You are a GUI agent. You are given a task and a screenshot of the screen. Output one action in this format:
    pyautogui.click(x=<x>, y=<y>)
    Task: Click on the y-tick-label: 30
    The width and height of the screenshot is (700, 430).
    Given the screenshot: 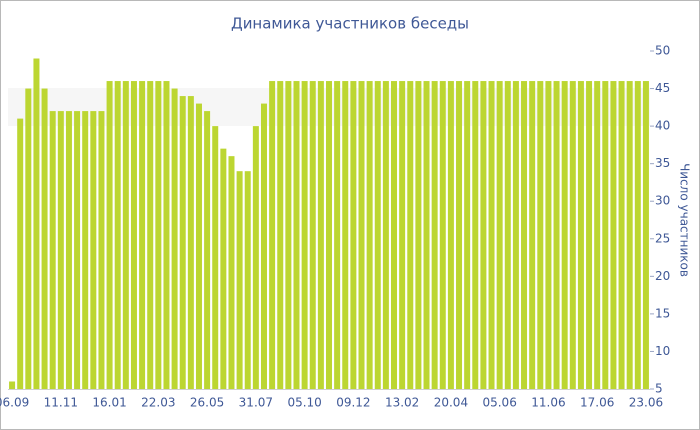 What is the action you would take?
    pyautogui.click(x=662, y=201)
    